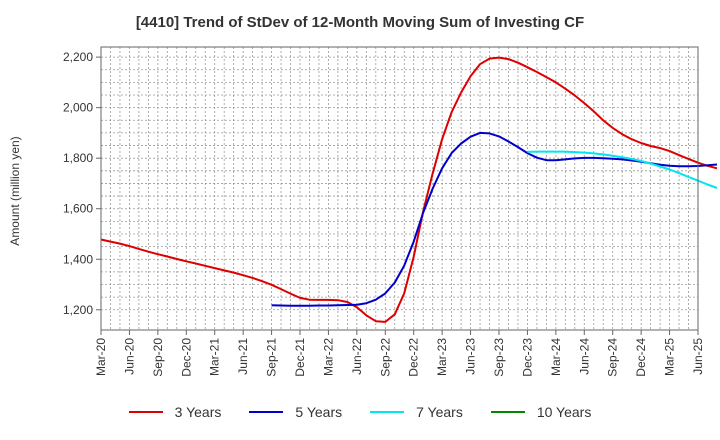  I want to click on legend-item-3-years: 3 Years, so click(175, 412).